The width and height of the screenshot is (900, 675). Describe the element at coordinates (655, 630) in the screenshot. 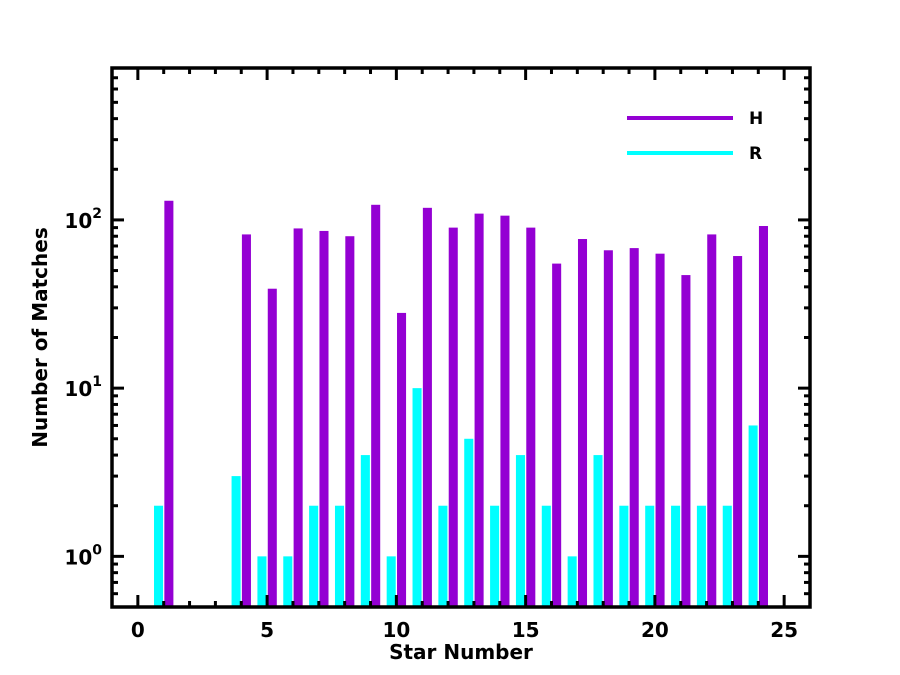

I see `x-tick-label: 20` at that location.